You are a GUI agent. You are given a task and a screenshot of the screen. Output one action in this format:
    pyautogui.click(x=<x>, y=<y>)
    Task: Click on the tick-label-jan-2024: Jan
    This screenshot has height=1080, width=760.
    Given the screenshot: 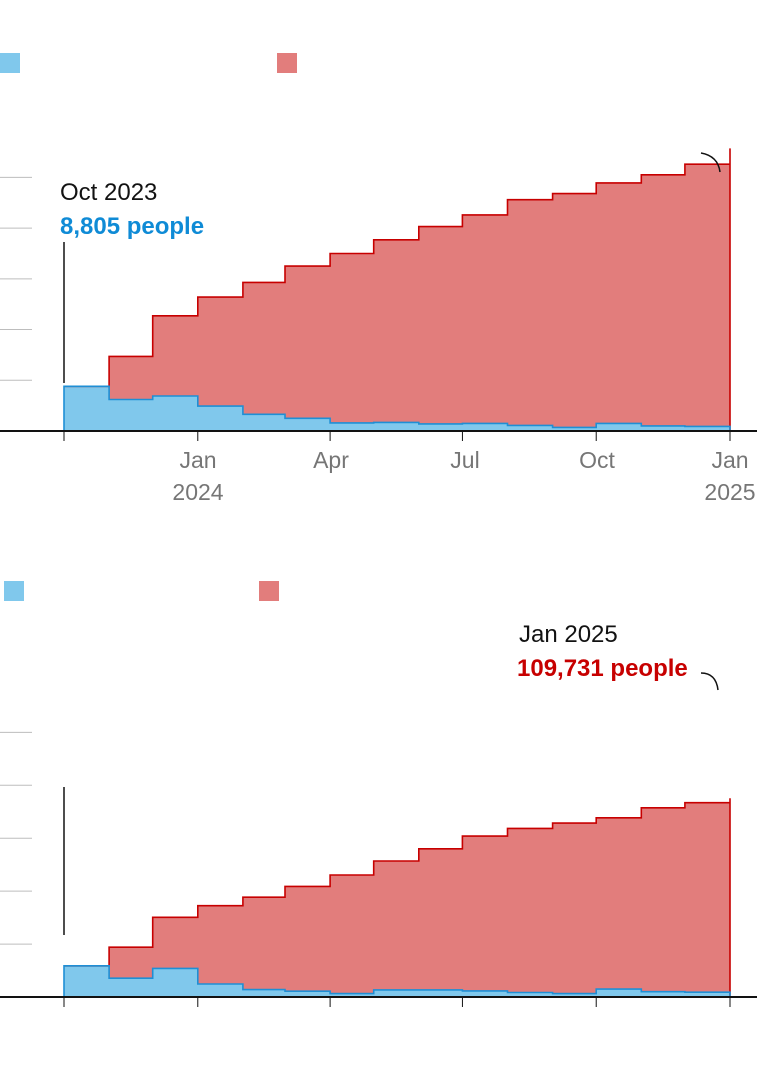 What is the action you would take?
    pyautogui.click(x=197, y=460)
    